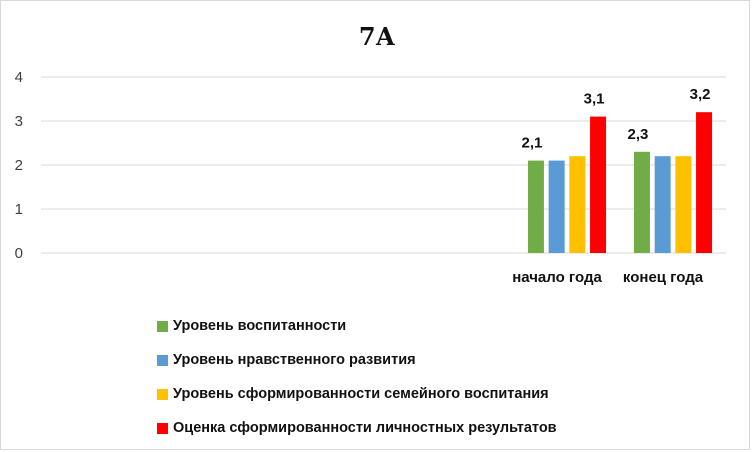  Describe the element at coordinates (594, 99) in the screenshot. I see `data-label: 3,1` at that location.